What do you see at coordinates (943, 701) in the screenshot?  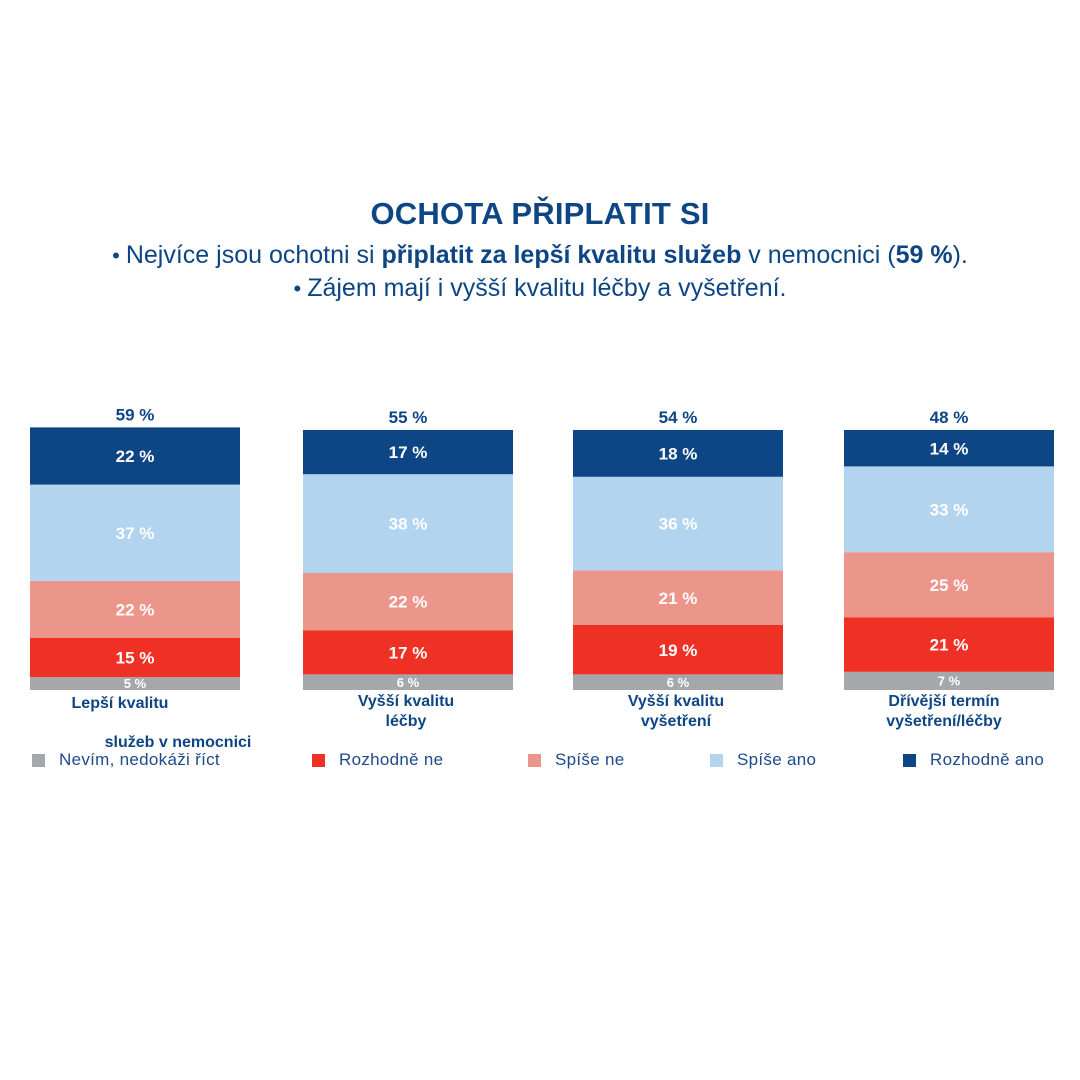 I see `category-label: Dřívější termín` at bounding box center [943, 701].